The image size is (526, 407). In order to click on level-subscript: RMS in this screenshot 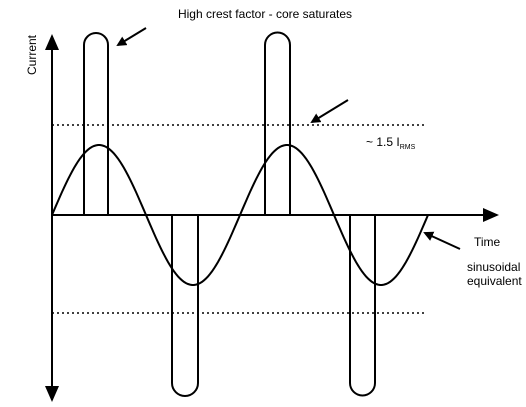, I will do `click(408, 147)`.